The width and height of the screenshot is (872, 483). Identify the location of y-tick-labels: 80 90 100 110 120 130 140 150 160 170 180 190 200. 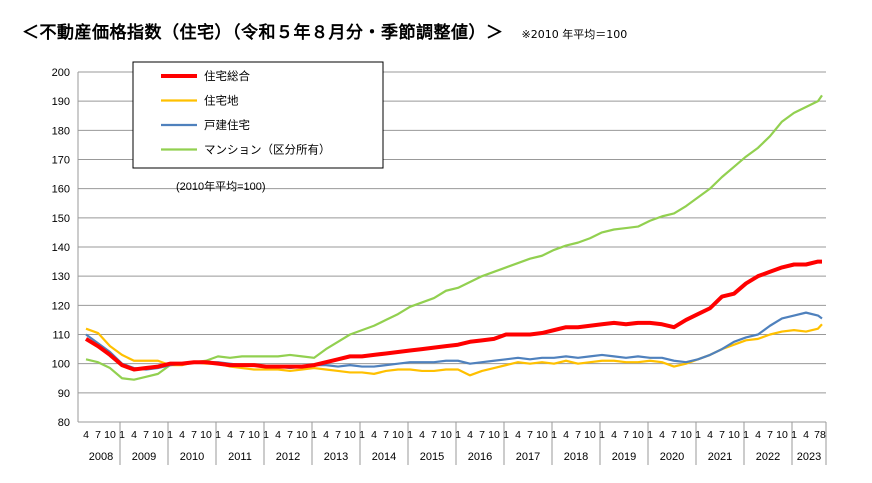
(61, 248).